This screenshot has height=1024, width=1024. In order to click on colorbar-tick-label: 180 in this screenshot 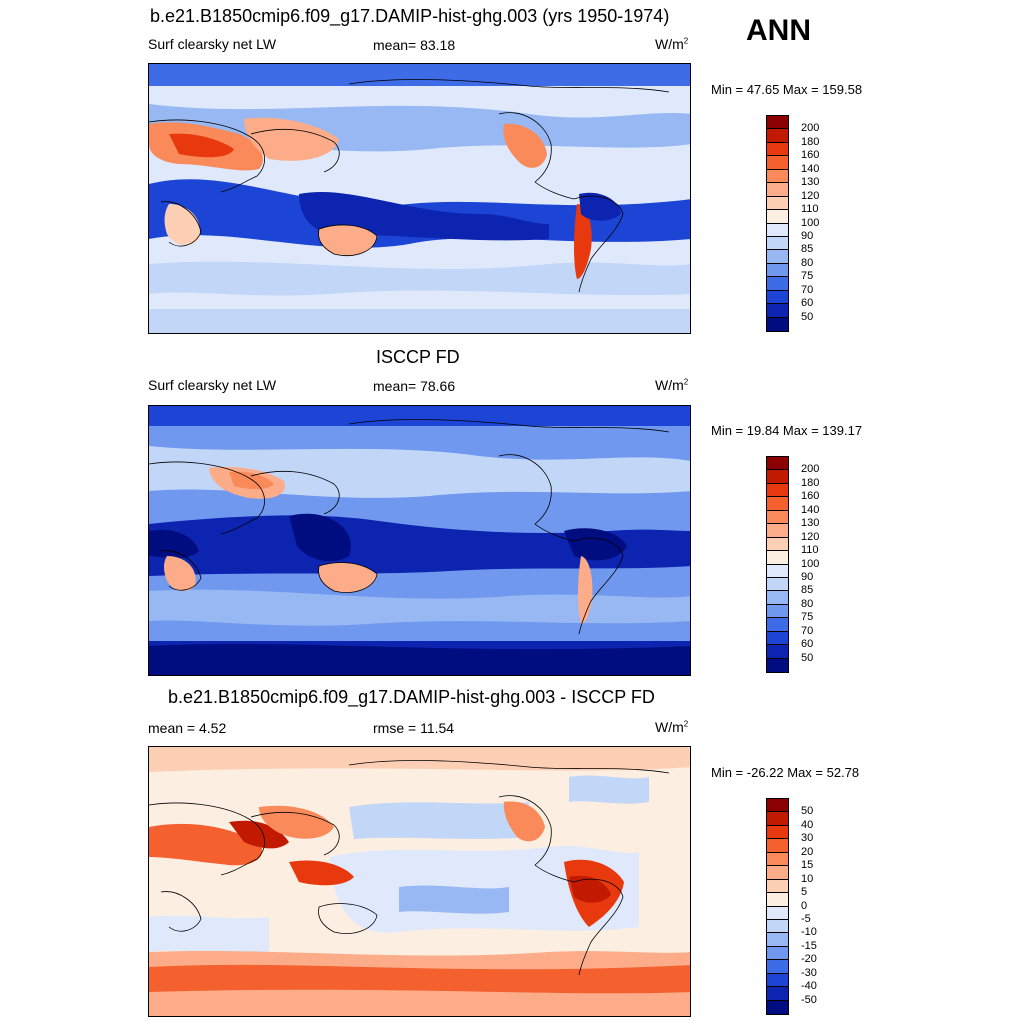, I will do `click(810, 483)`.